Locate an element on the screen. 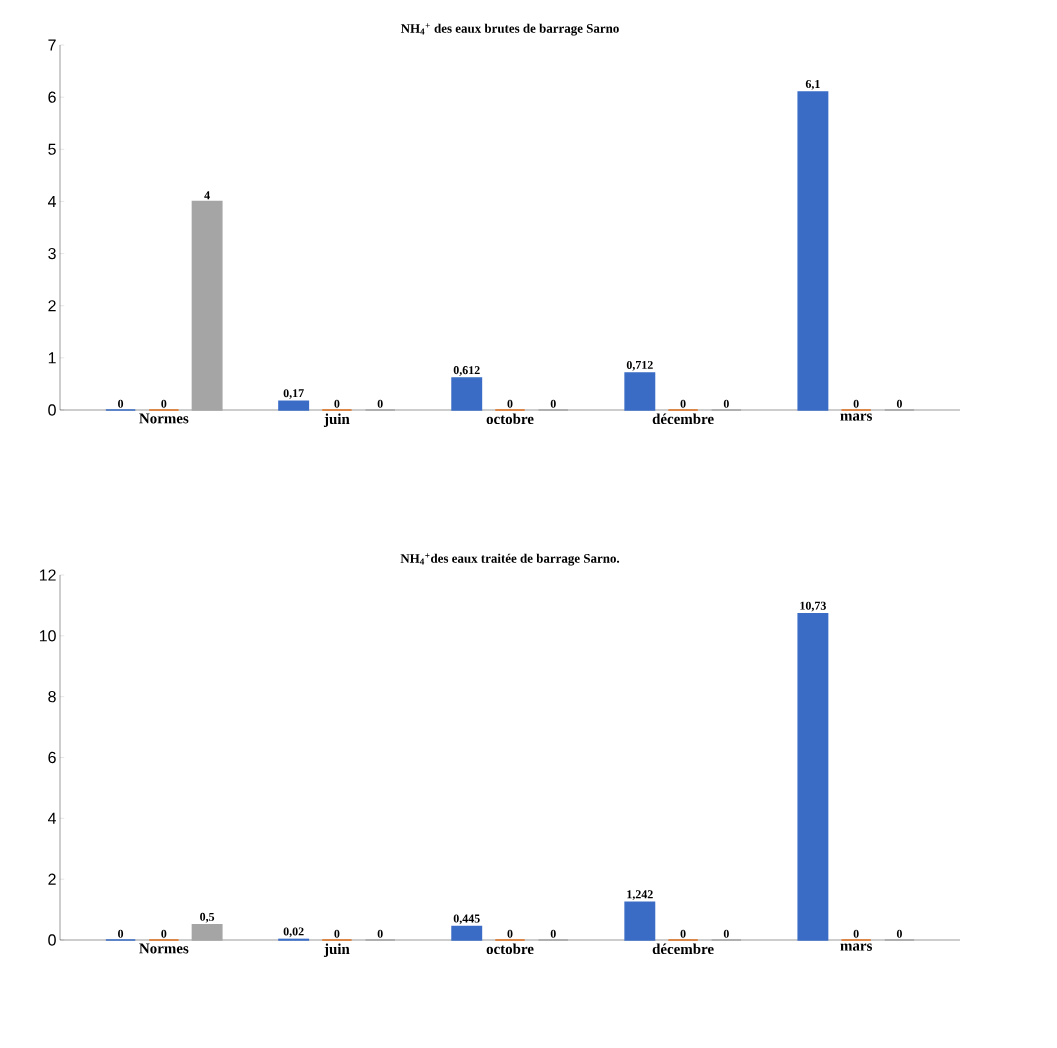 This screenshot has height=1048, width=1057. y-tick-label: 12 is located at coordinates (47, 575).